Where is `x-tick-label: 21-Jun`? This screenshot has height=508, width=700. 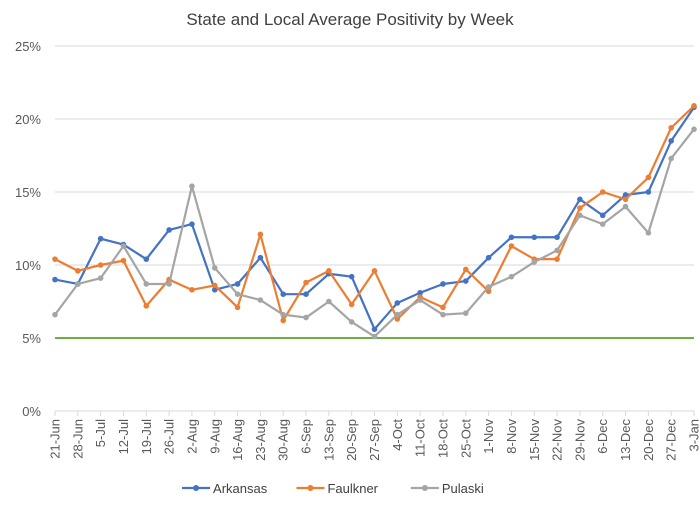 x-tick-label: 21-Jun is located at coordinates (55, 439).